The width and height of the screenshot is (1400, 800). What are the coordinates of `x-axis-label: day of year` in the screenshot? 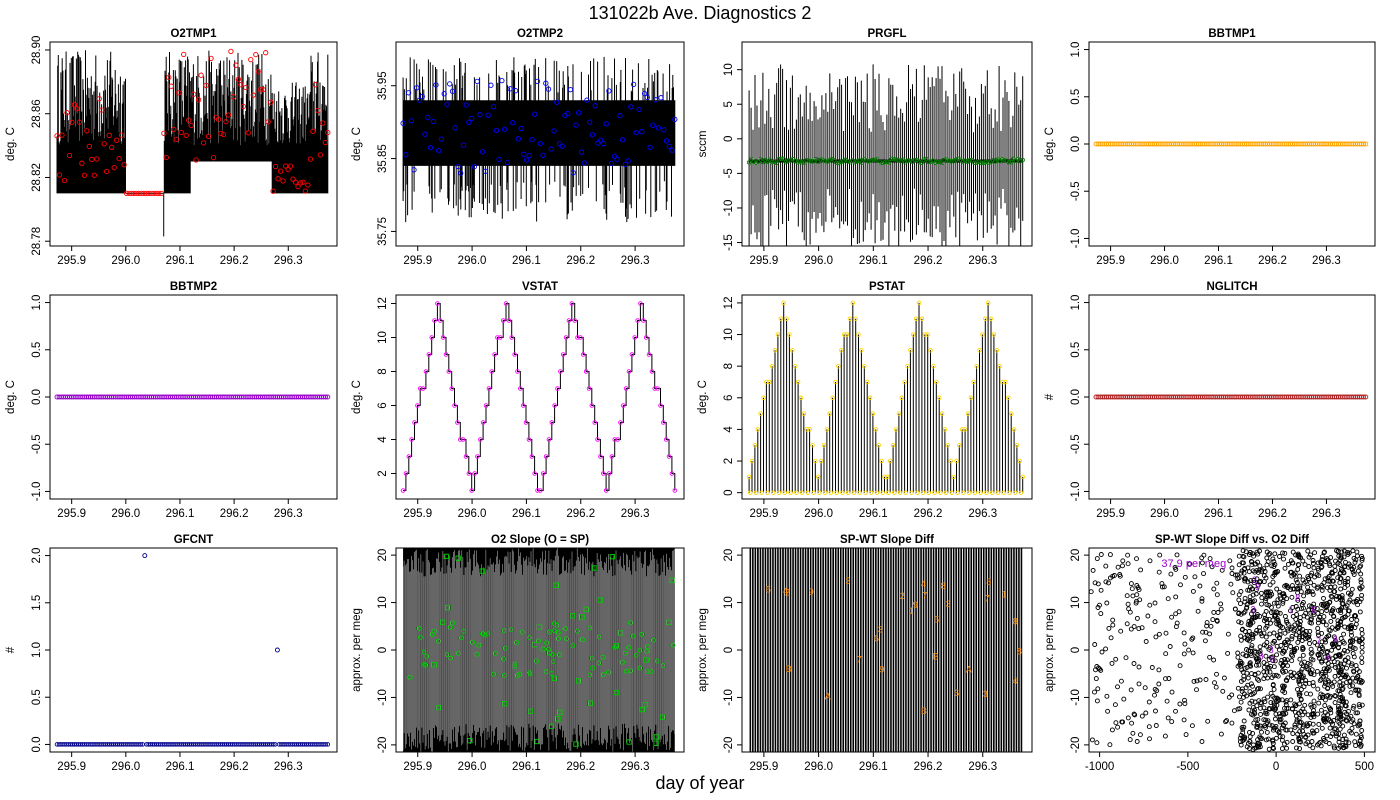 It's located at (700, 783).